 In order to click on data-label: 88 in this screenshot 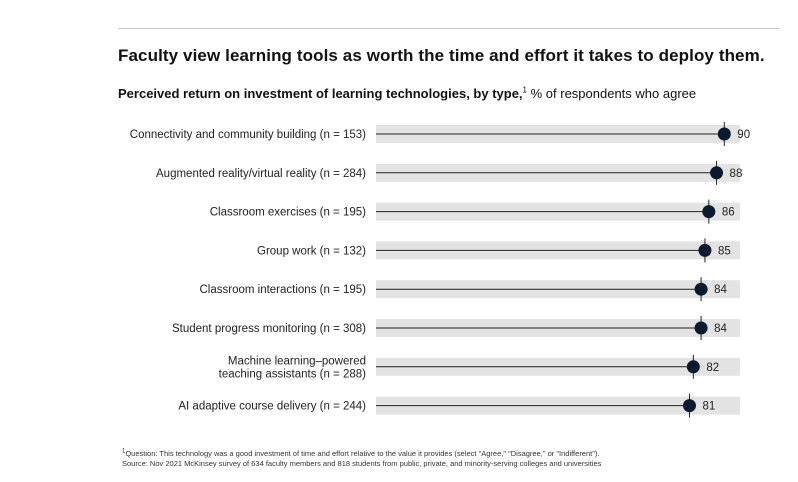, I will do `click(736, 174)`.